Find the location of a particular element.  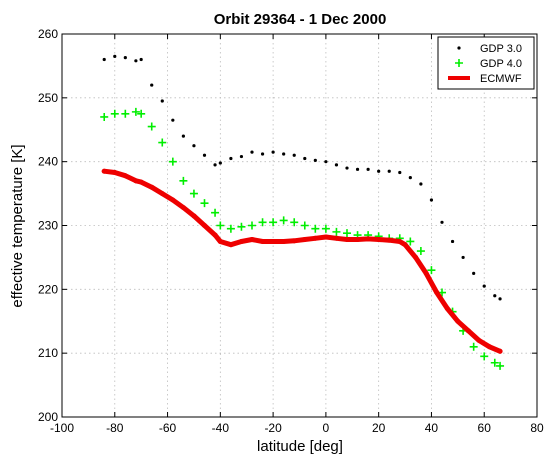

x-tick-label: -100 is located at coordinates (62, 428).